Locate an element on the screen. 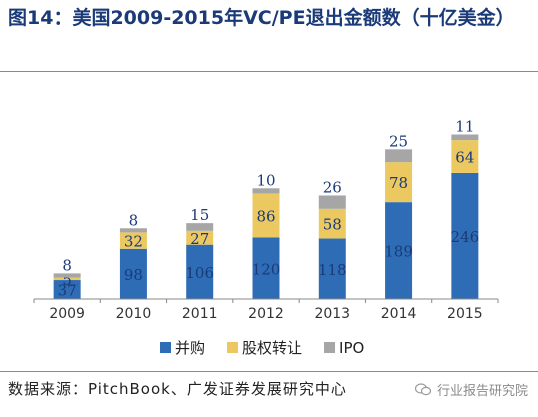 The width and height of the screenshot is (538, 417). bar-2011-股权转让 is located at coordinates (200, 237).